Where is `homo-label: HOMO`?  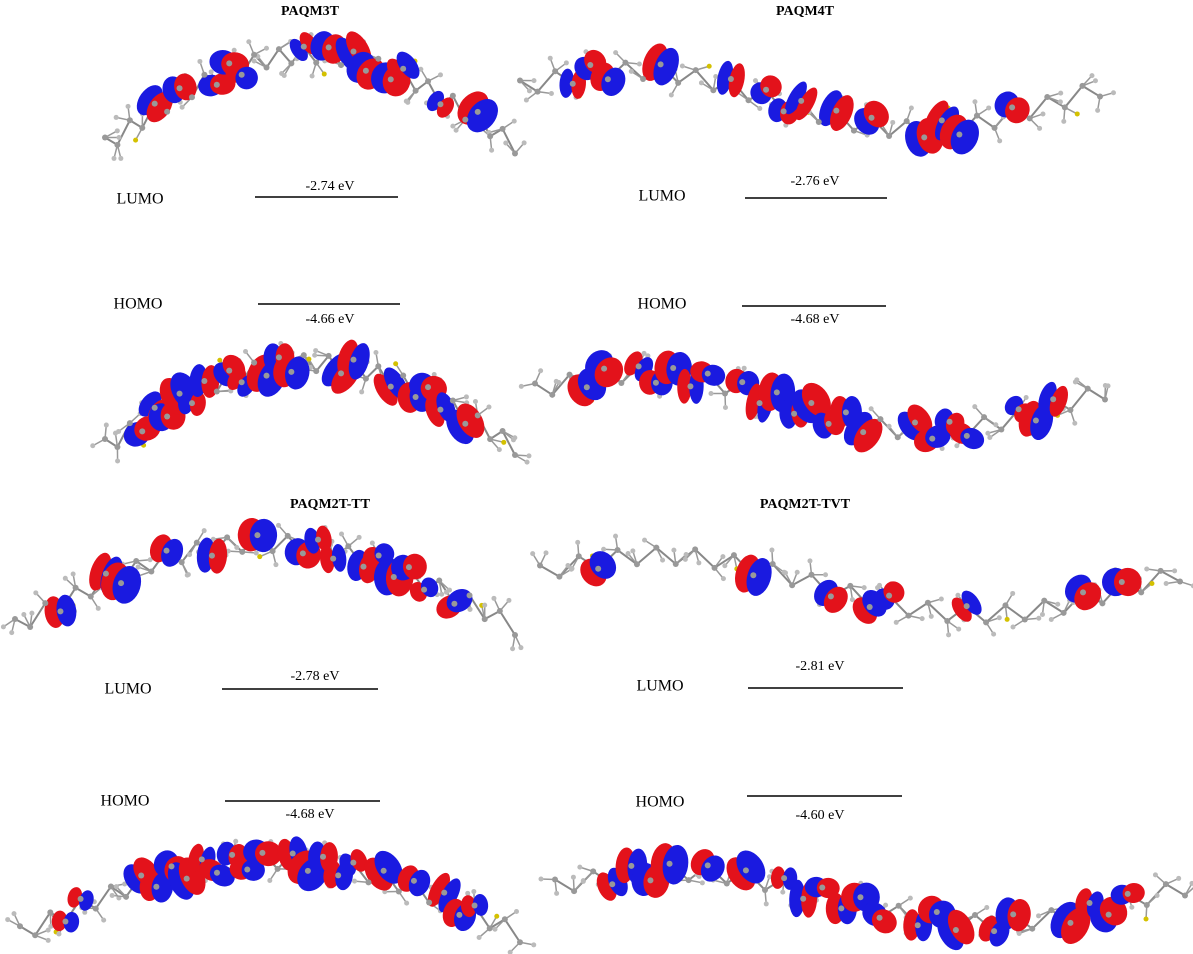
homo-label: HOMO is located at coordinates (660, 802).